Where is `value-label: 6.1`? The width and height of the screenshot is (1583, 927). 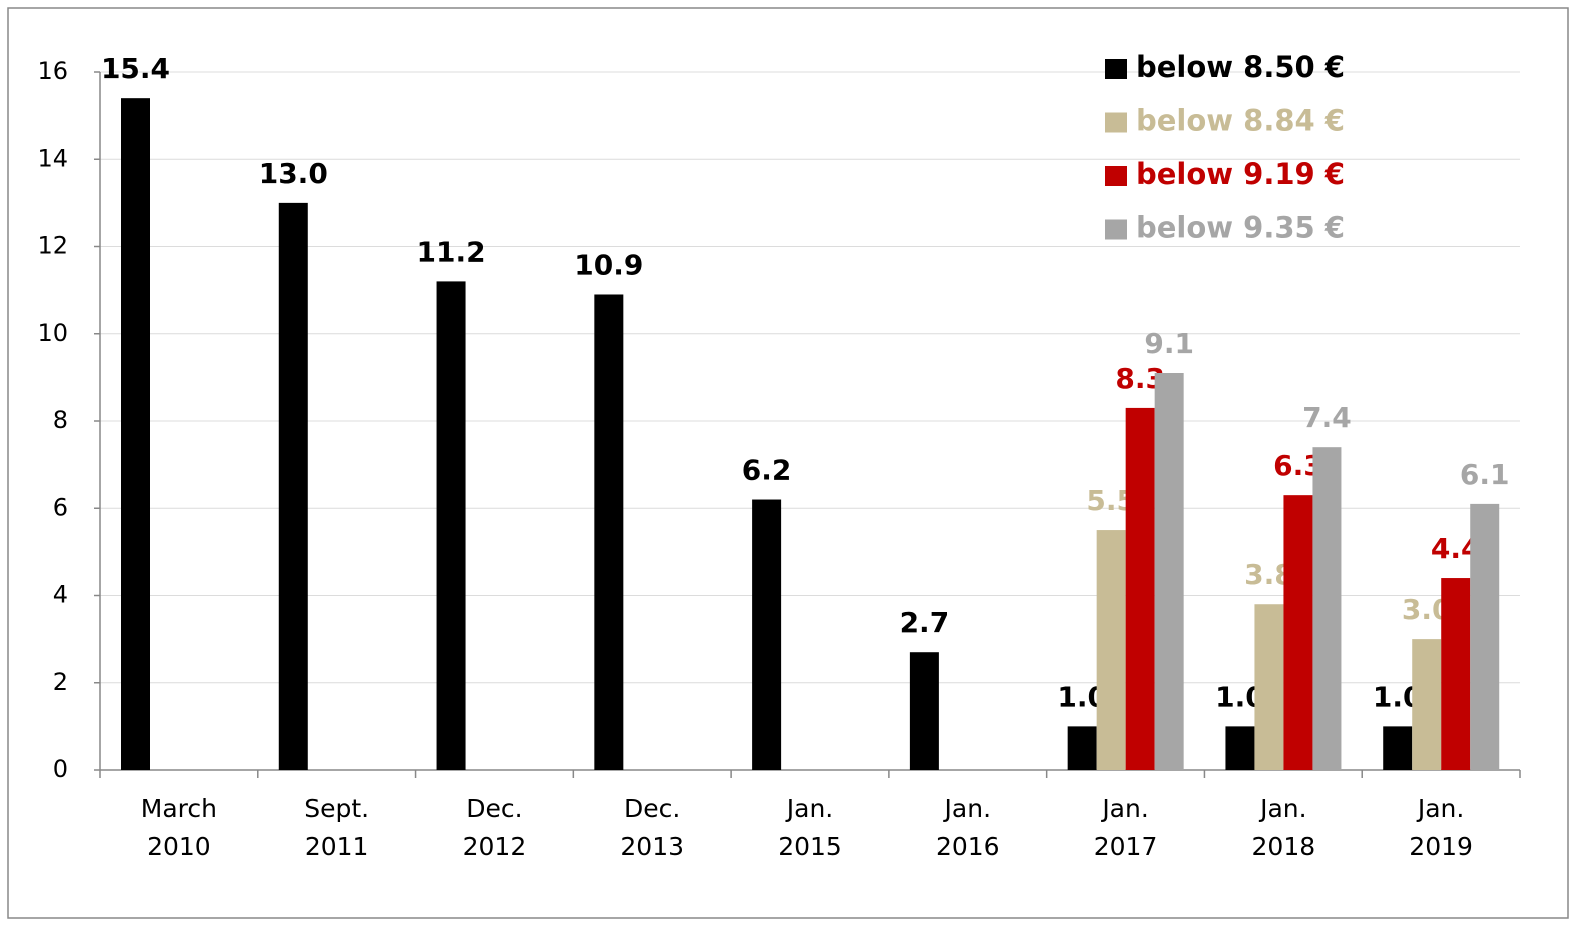
value-label: 6.1 is located at coordinates (1485, 474).